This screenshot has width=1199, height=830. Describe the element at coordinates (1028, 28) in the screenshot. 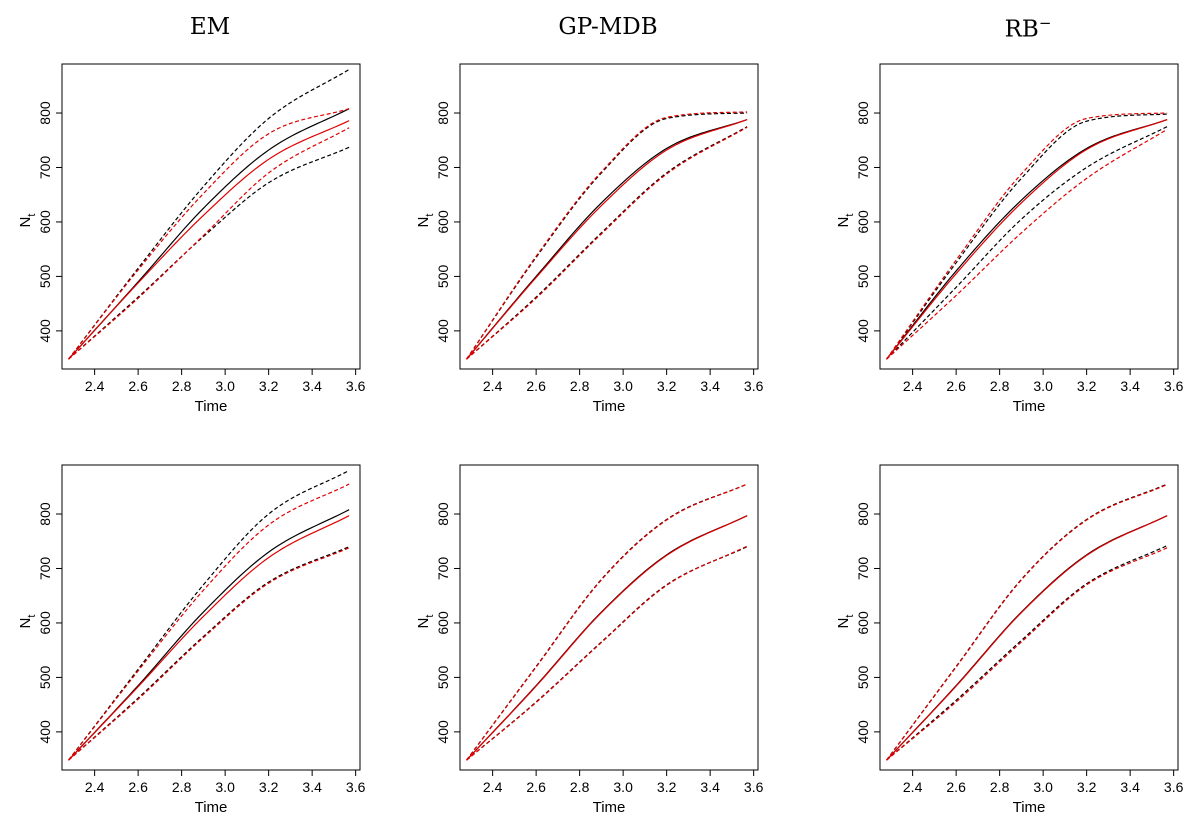

I see `column-title-rb-minus: RB−` at that location.